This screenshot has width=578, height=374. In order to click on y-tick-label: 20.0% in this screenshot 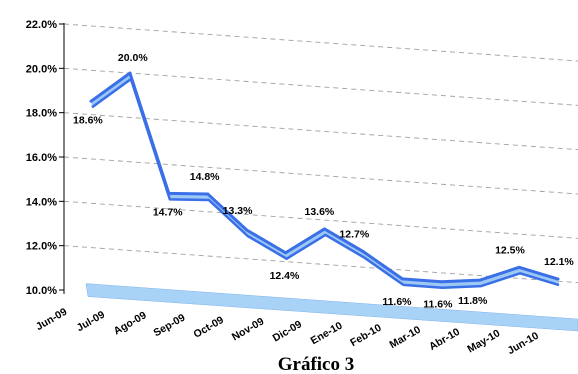, I will do `click(41, 69)`.